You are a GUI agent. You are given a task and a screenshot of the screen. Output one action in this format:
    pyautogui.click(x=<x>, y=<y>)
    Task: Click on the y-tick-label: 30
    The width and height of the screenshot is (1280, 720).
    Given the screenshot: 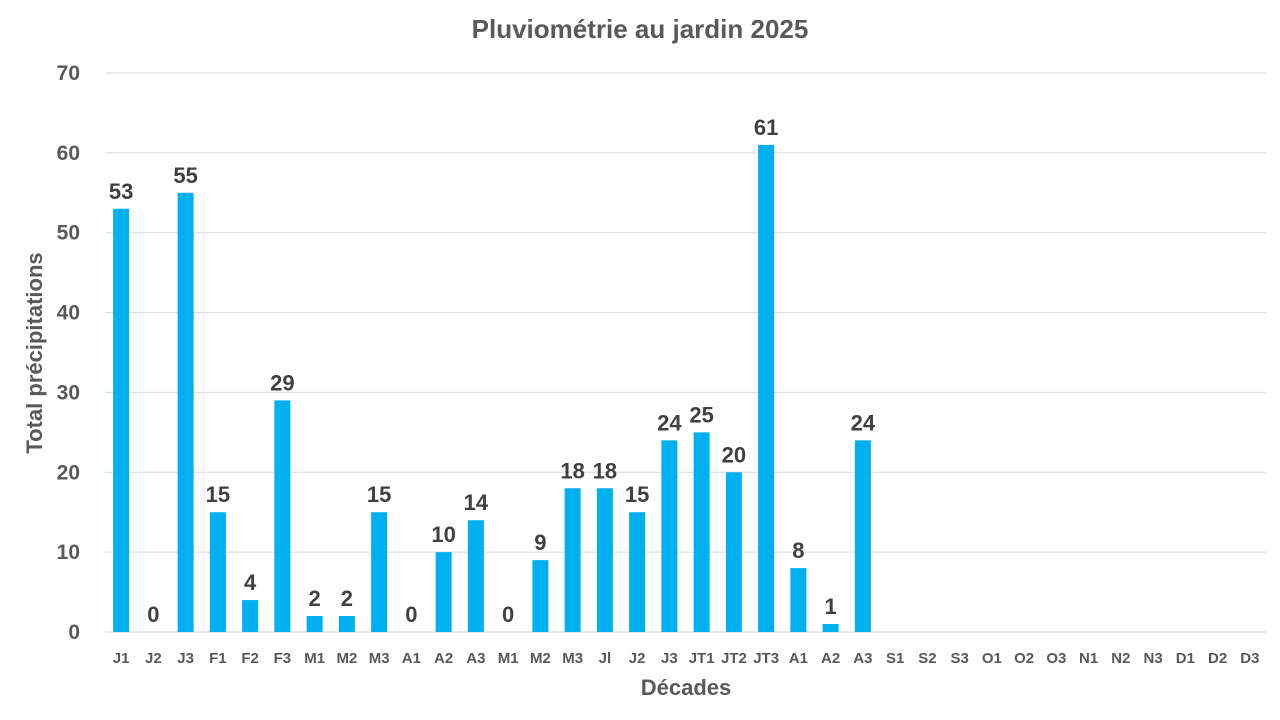 What is the action you would take?
    pyautogui.click(x=68, y=392)
    